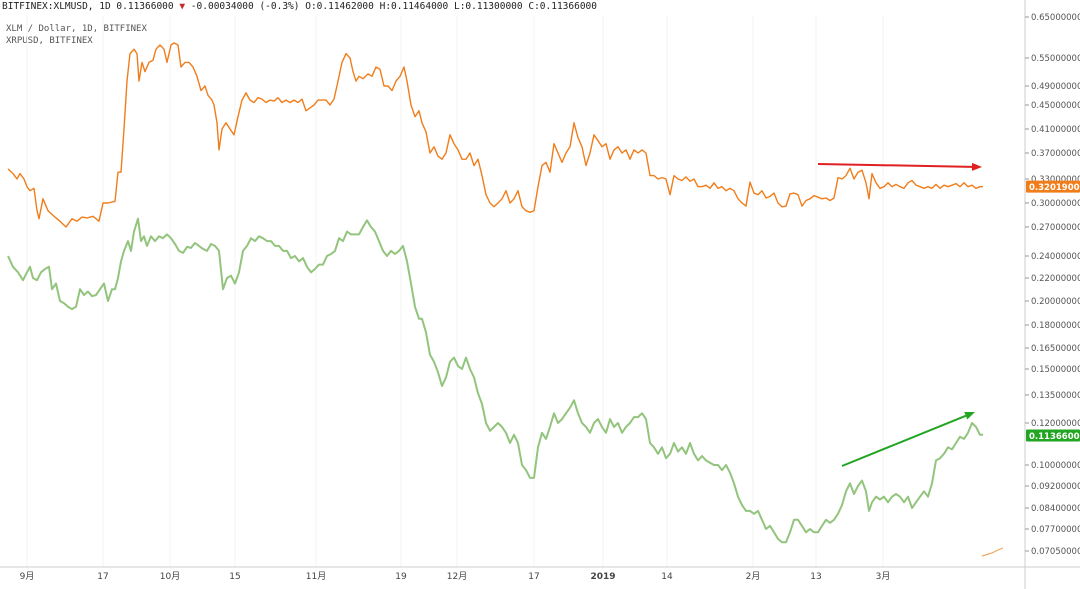  What do you see at coordinates (1055, 466) in the screenshot?
I see `y-tick-label: 0.10000000` at bounding box center [1055, 466].